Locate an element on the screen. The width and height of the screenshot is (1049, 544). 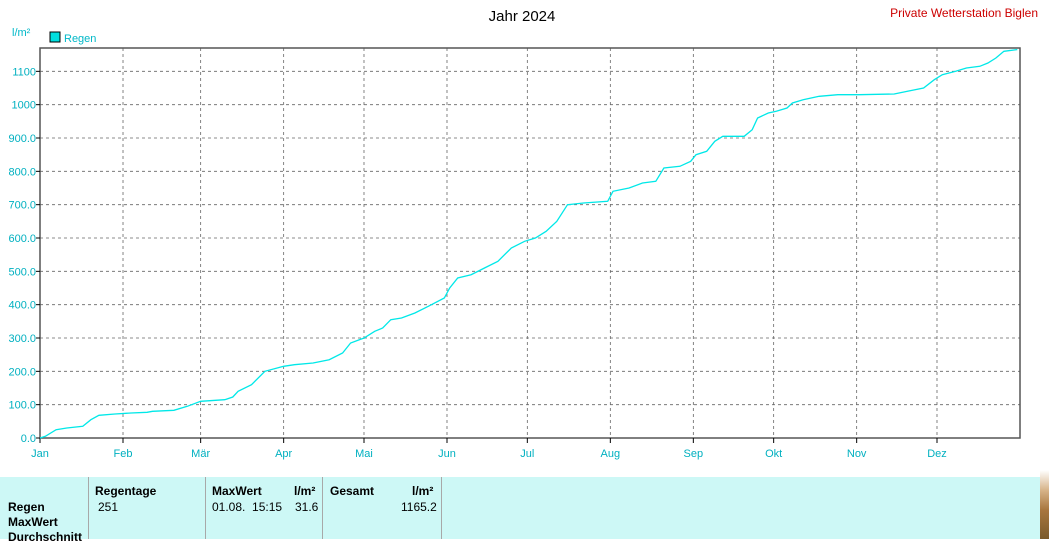
header-gesamt: Gesamt is located at coordinates (352, 491).